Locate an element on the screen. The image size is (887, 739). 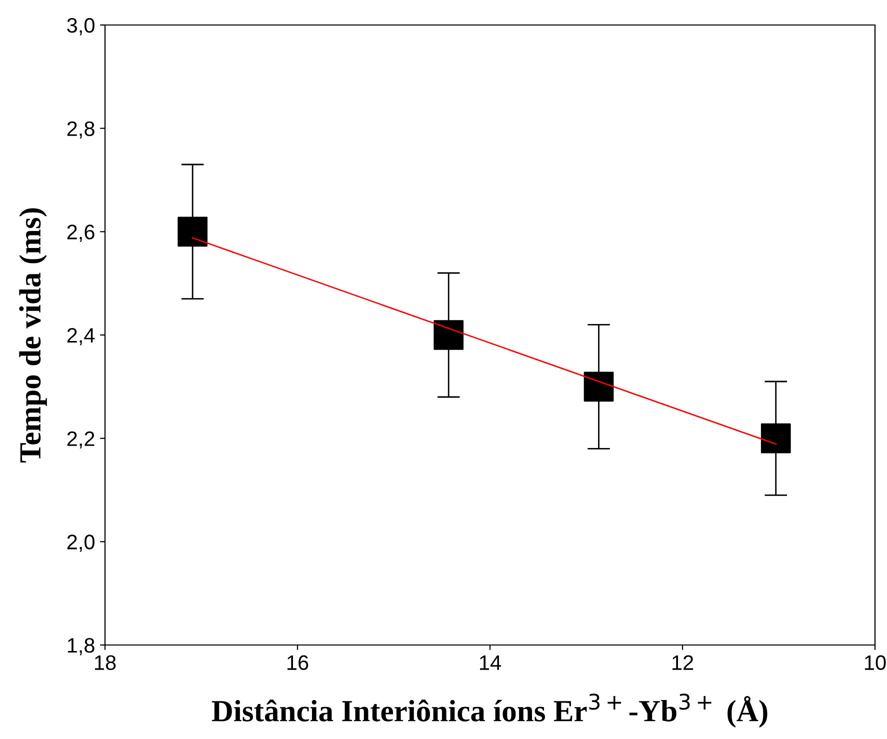
x-tick-label: 14 is located at coordinates (490, 662).